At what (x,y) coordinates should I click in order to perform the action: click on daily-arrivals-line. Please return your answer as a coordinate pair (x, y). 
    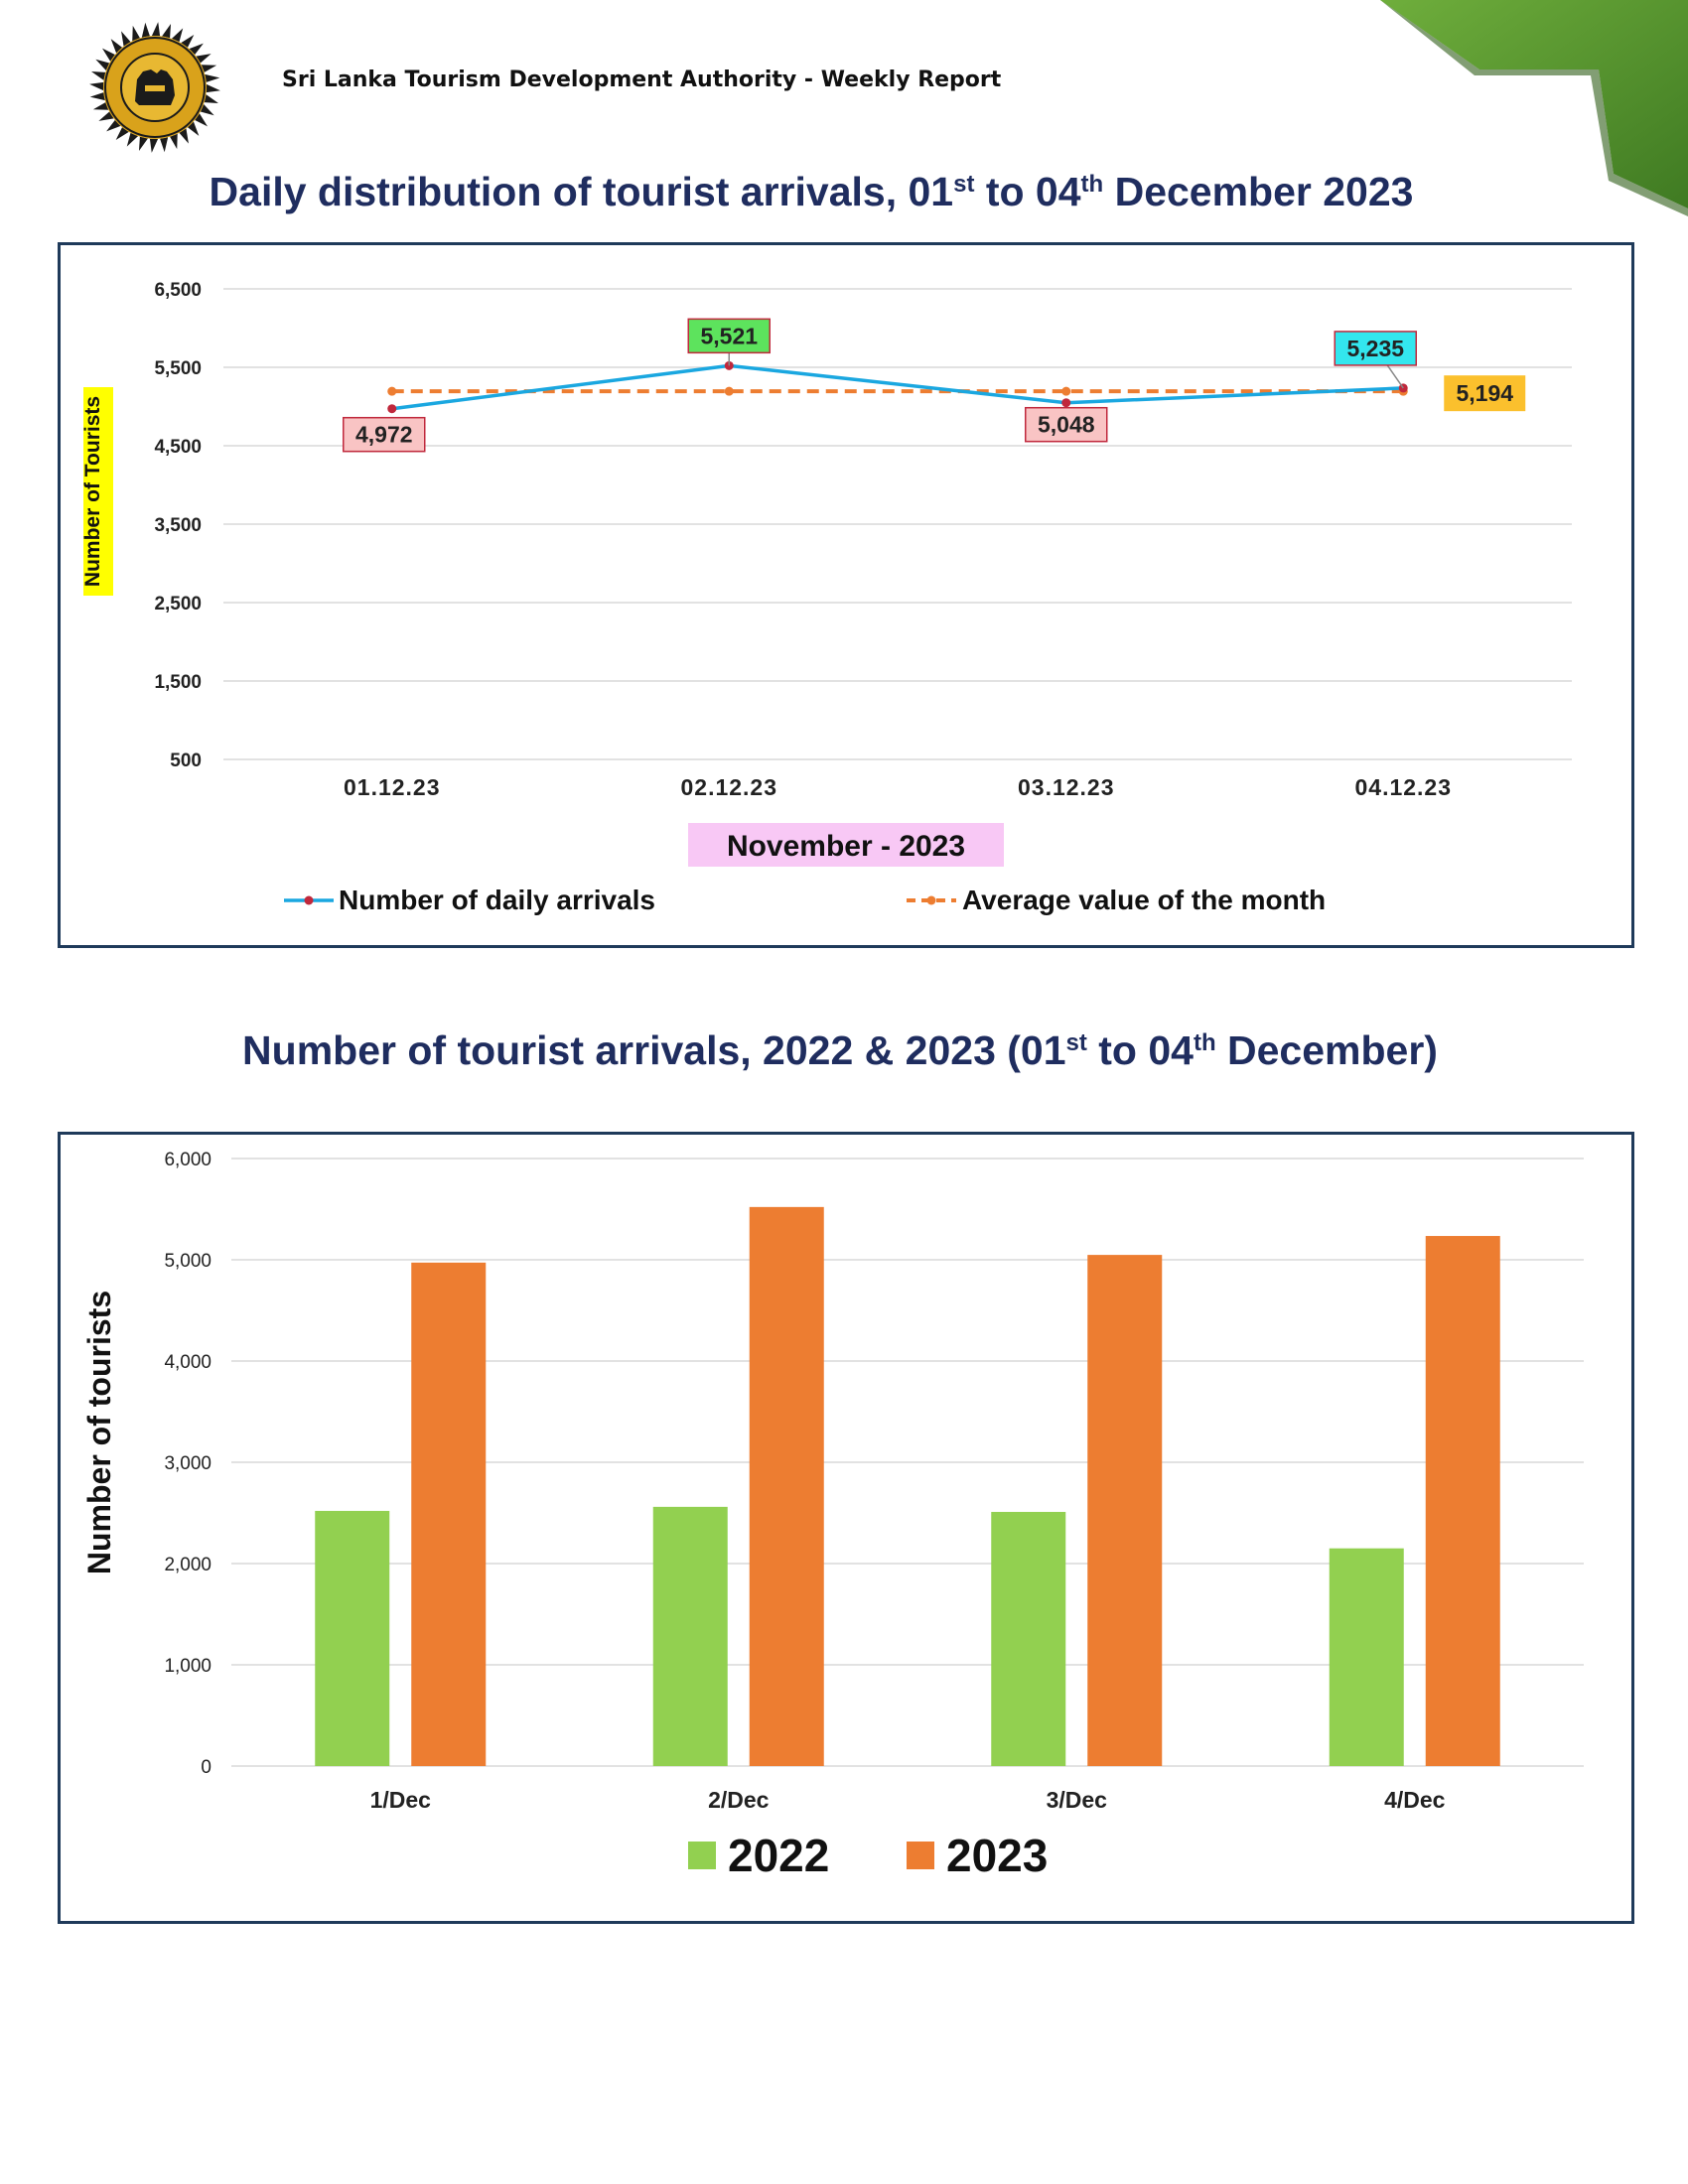
    Looking at the image, I should click on (897, 387).